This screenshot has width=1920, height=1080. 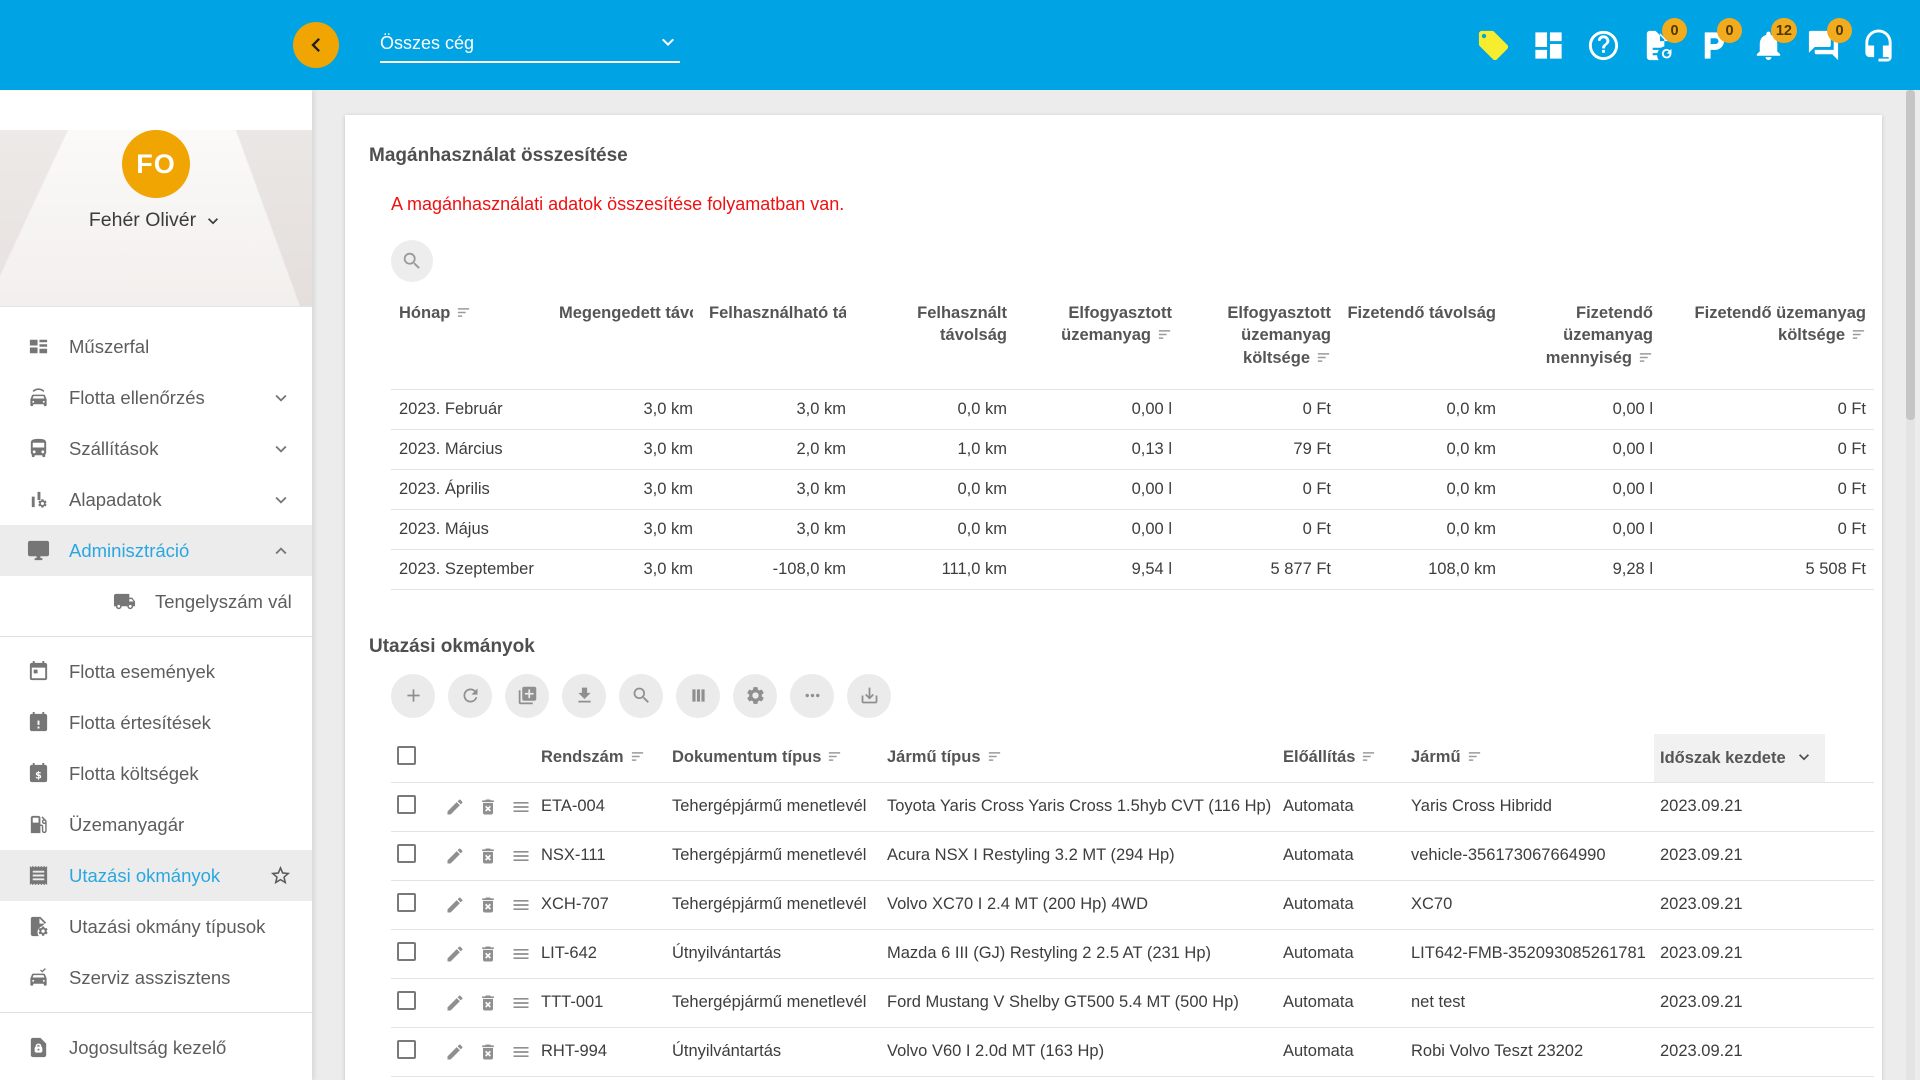 What do you see at coordinates (1599, 335) in the screenshot?
I see `column-header-fizetendo-uzemanyag-mennyiseg: Fizetendő üzemanyag mennyiség` at bounding box center [1599, 335].